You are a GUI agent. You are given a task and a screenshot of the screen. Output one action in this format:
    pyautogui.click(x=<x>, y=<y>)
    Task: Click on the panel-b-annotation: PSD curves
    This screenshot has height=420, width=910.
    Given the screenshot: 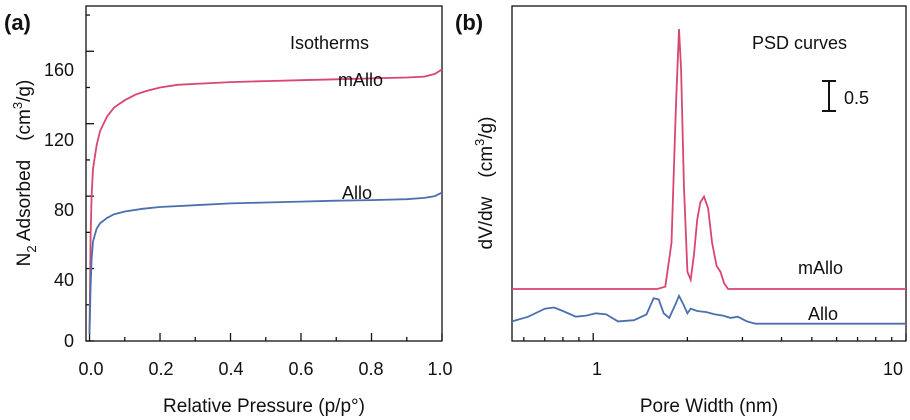 What is the action you would take?
    pyautogui.click(x=799, y=43)
    